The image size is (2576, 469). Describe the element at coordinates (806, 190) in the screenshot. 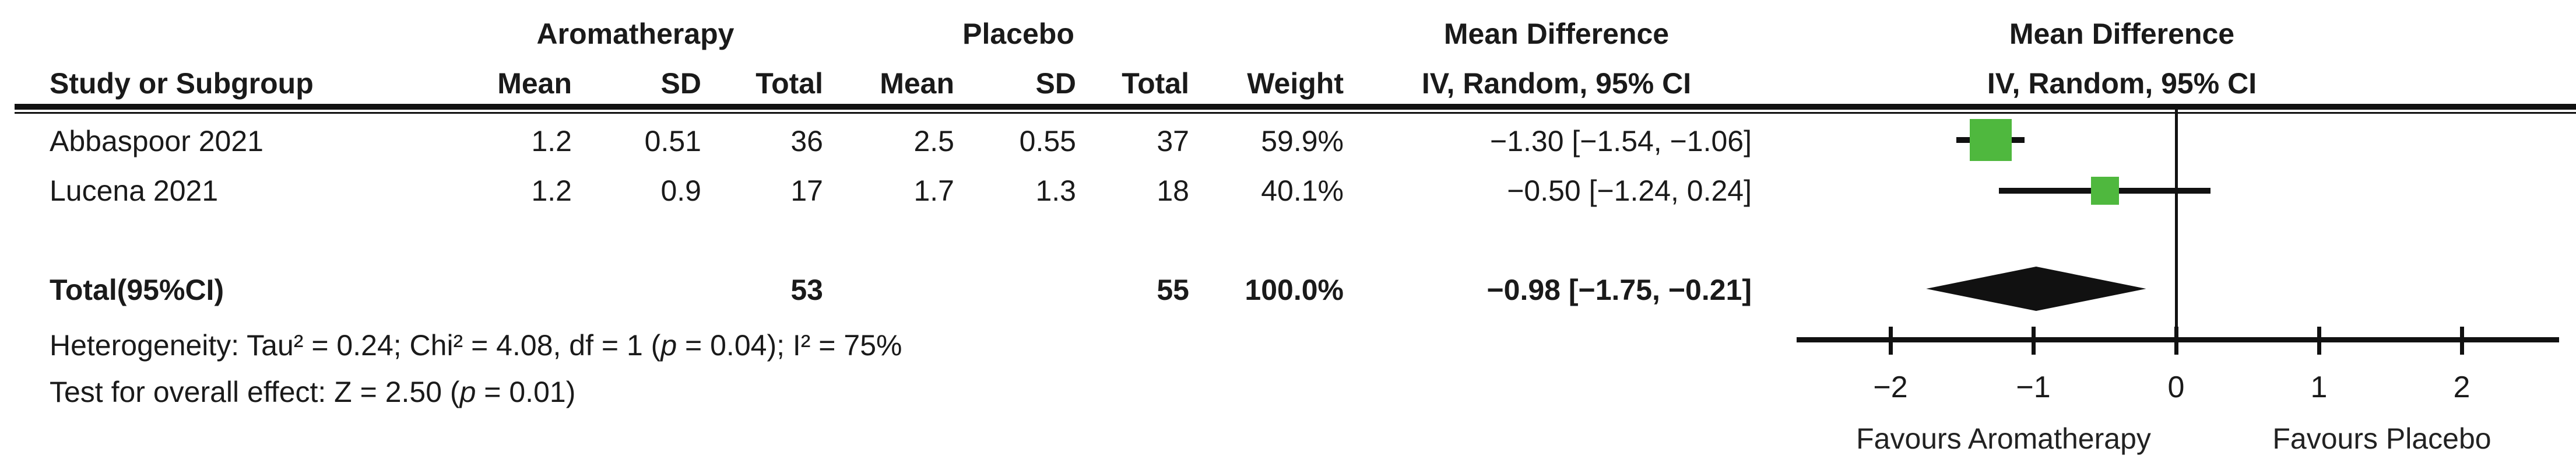

I see `e-total: 17` at that location.